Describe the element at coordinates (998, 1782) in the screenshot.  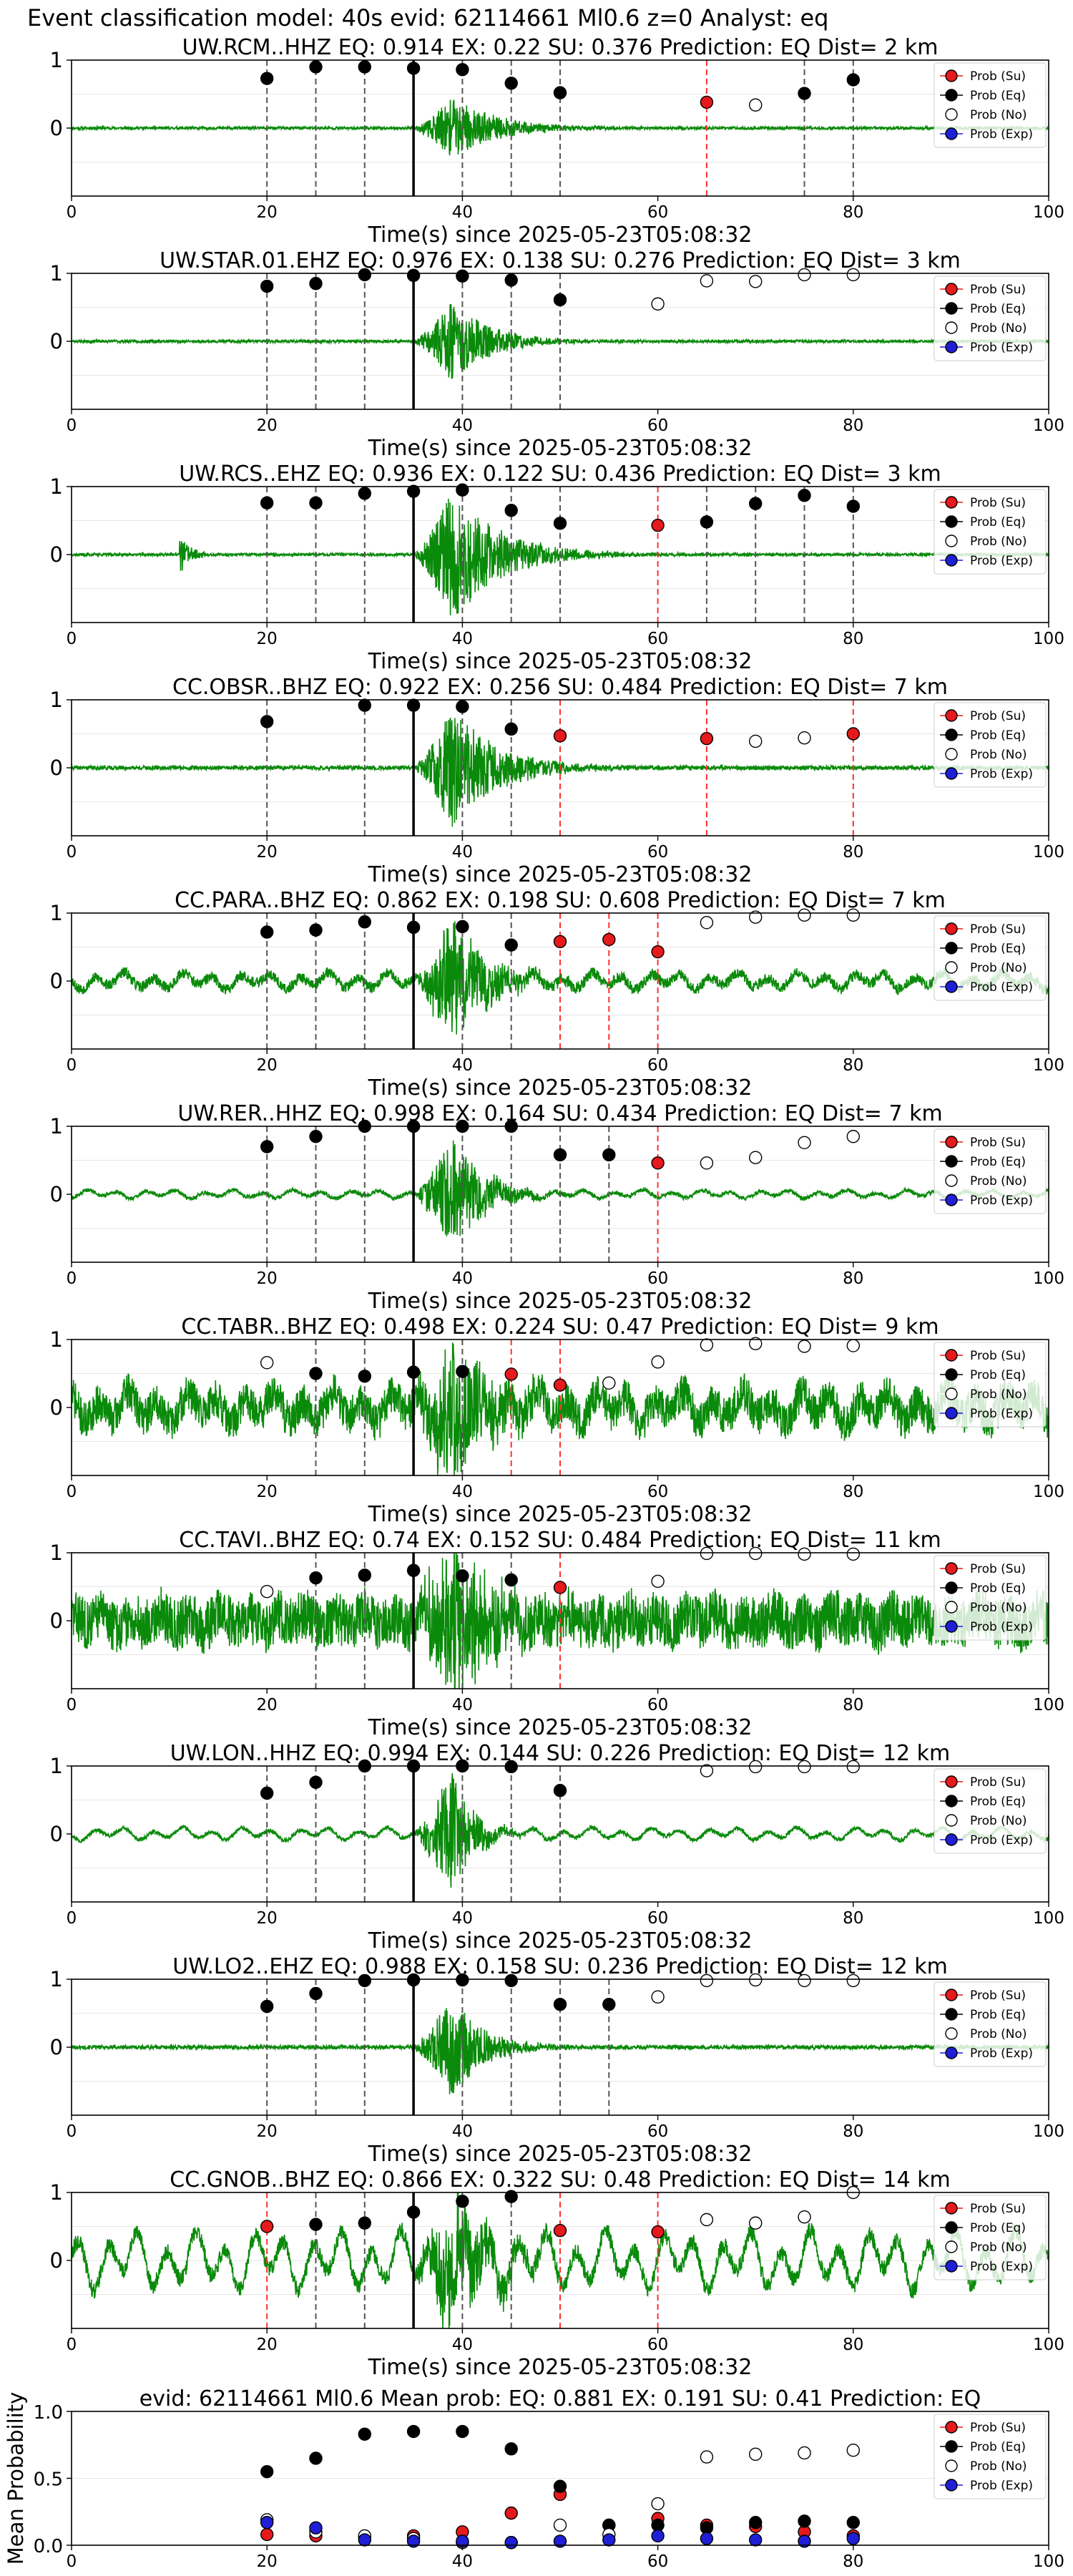
I see `legend-label: Prob (Su)` at that location.